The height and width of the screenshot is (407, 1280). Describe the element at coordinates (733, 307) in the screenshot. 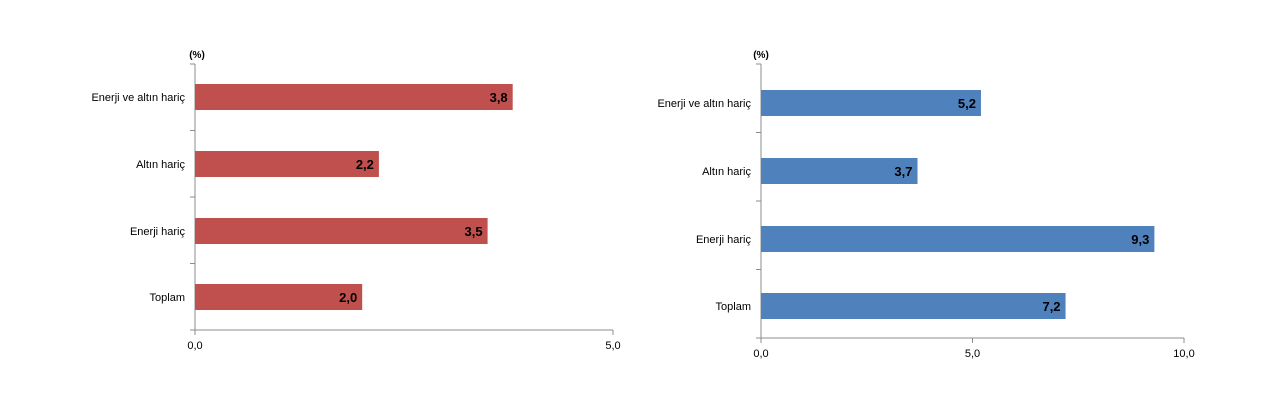

I see `chart2-category-label: Toplam` at that location.